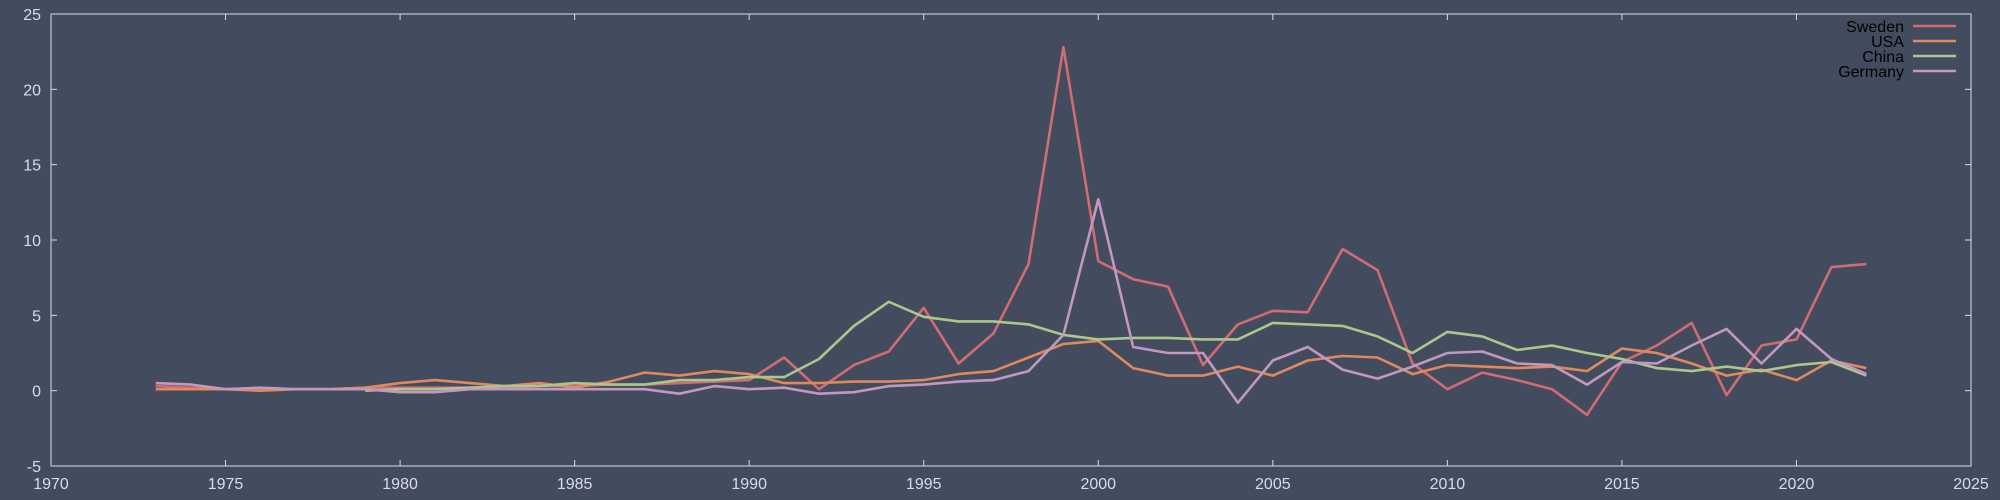  I want to click on y-tick-label: 15, so click(32, 166).